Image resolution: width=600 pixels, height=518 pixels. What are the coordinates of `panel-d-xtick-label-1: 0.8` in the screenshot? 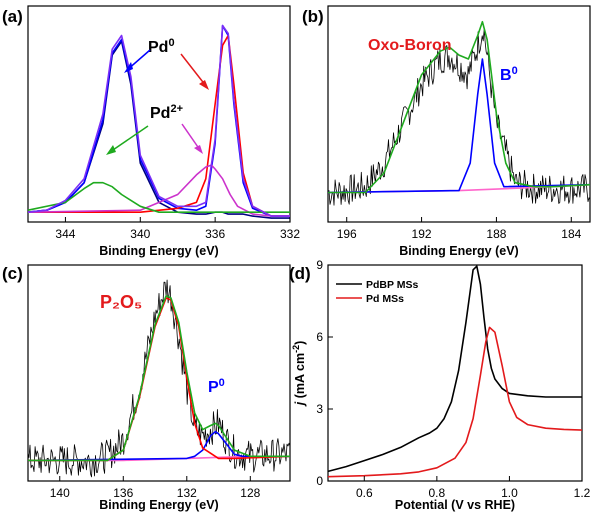 It's located at (437, 493).